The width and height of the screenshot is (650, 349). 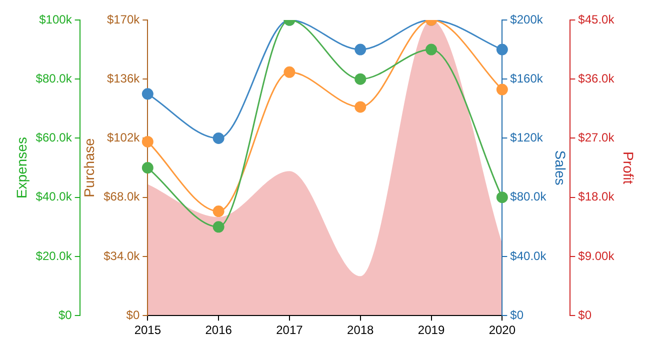 I want to click on y3-axis-title: Sales, so click(x=560, y=168).